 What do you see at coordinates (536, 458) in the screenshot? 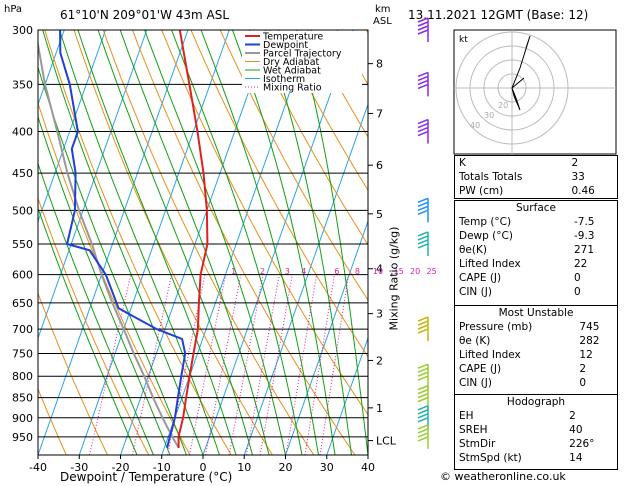
I see `hodograph-param-row: StmSpd (kt) 14` at bounding box center [536, 458].